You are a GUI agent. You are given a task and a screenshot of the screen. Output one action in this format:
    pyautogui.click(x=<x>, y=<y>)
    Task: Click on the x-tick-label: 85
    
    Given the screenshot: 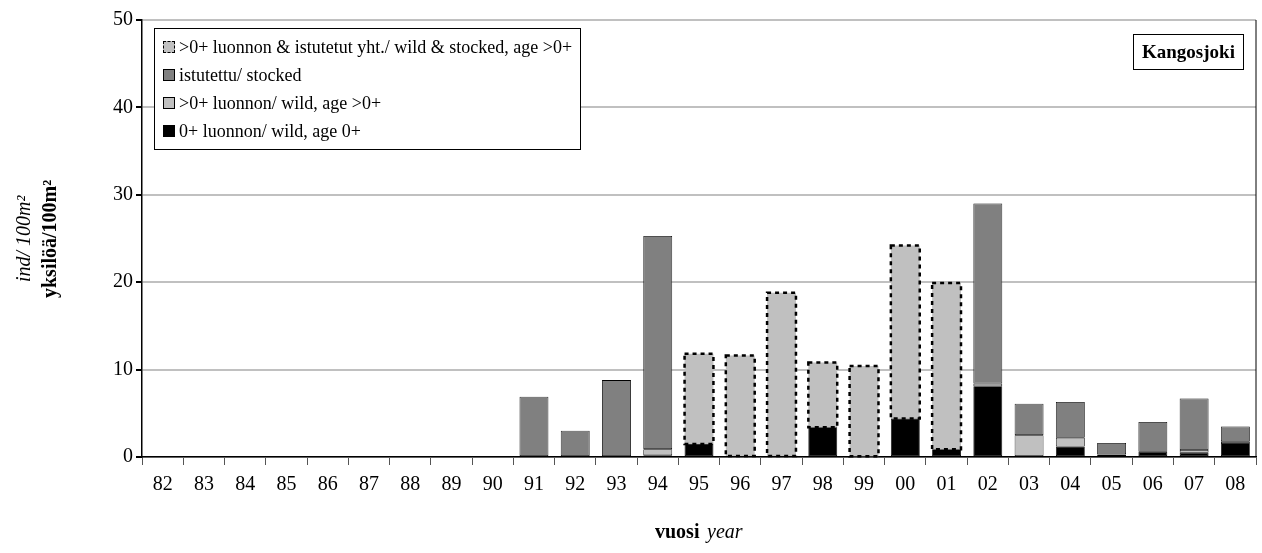 What is the action you would take?
    pyautogui.click(x=286, y=483)
    